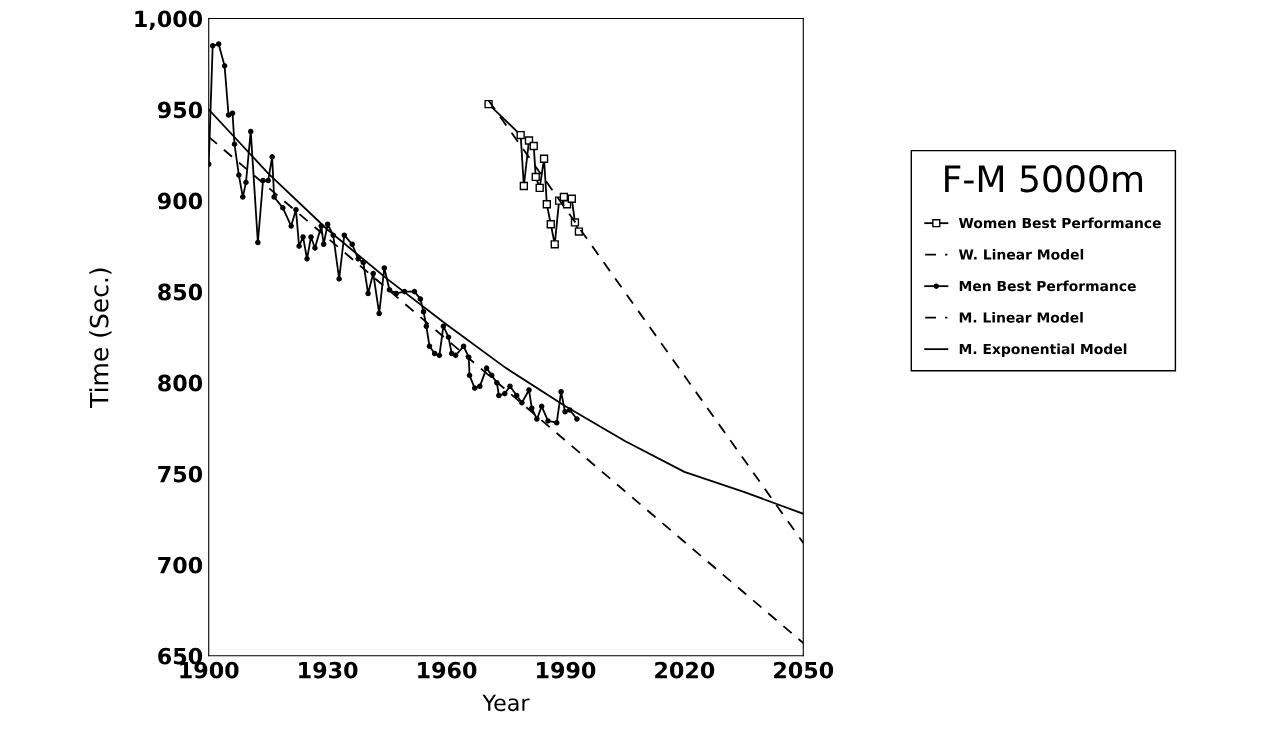 This screenshot has height=741, width=1265. Describe the element at coordinates (506, 703) in the screenshot. I see `x-axis-title: Year` at that location.